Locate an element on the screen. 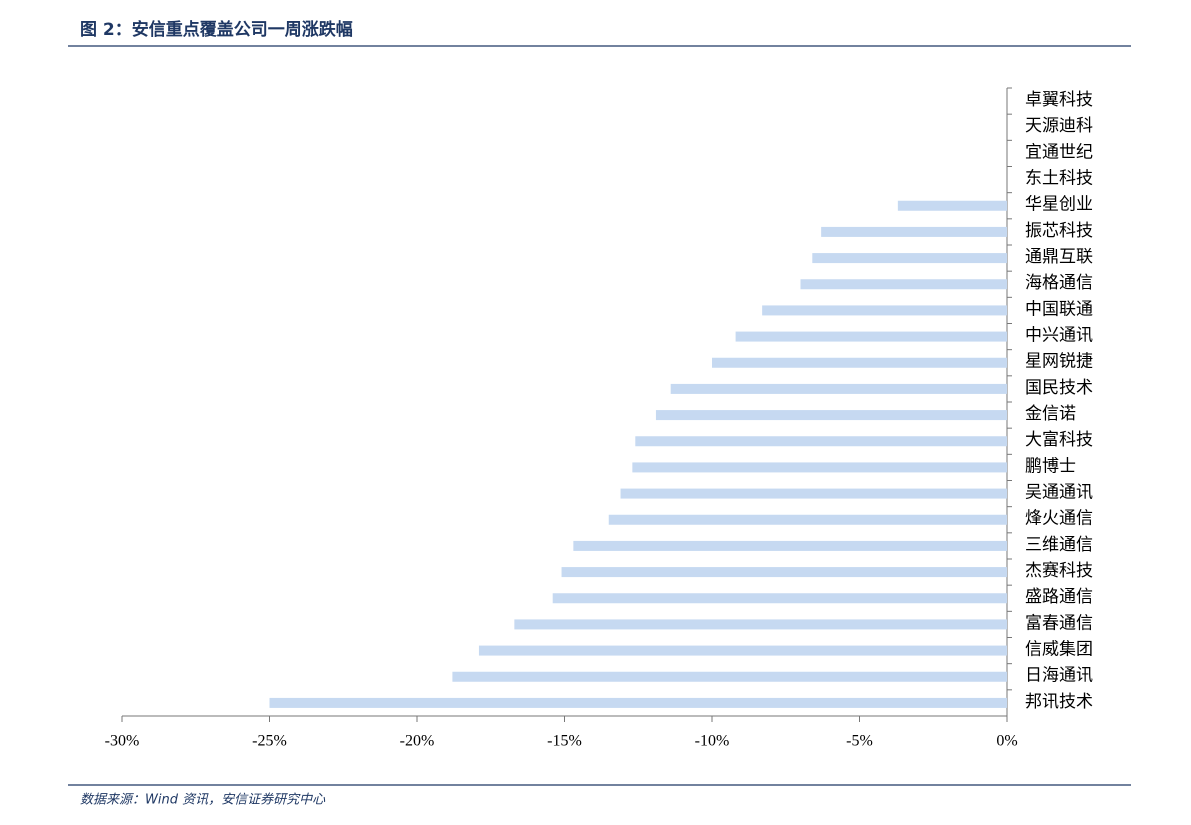  y-tick-label: 国民技术 is located at coordinates (1059, 387).